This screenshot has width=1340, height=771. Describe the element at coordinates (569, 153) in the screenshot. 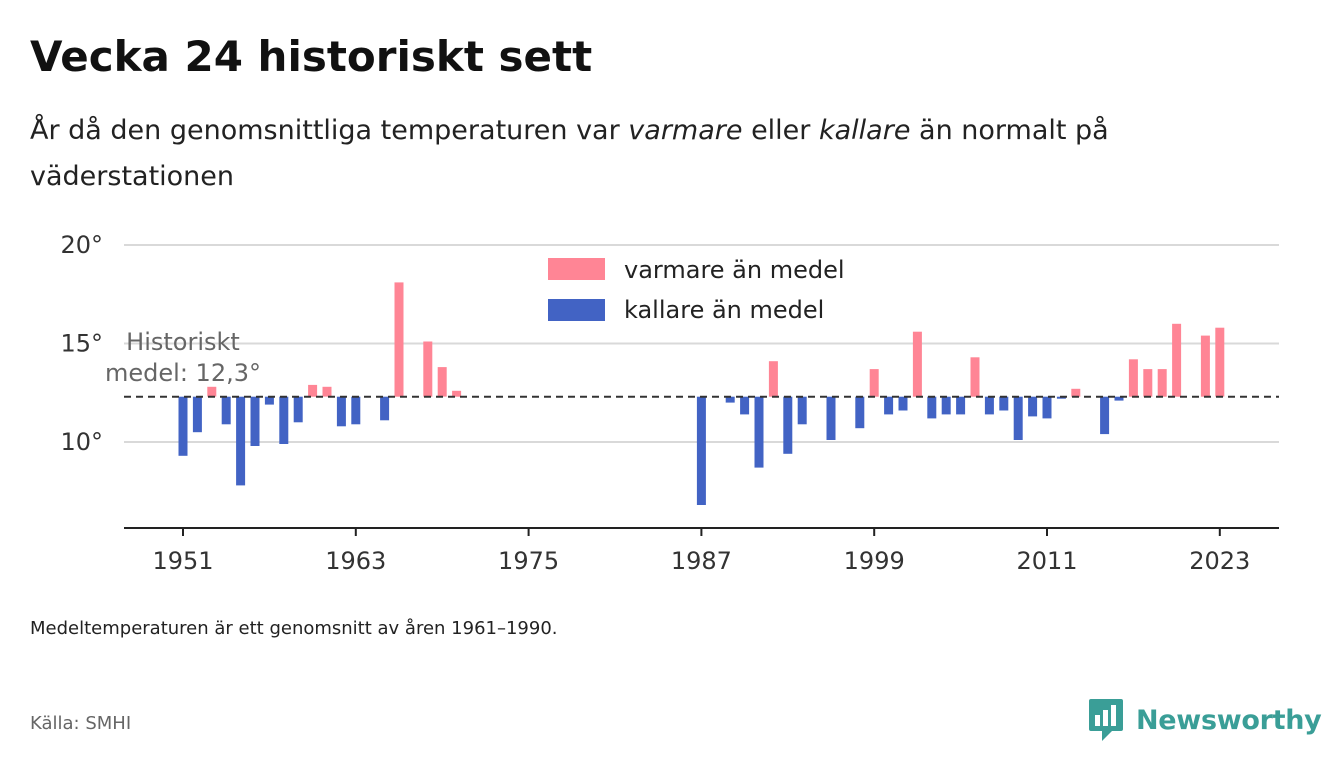

I see `subtitle-text: än normalt på väderstationen` at that location.